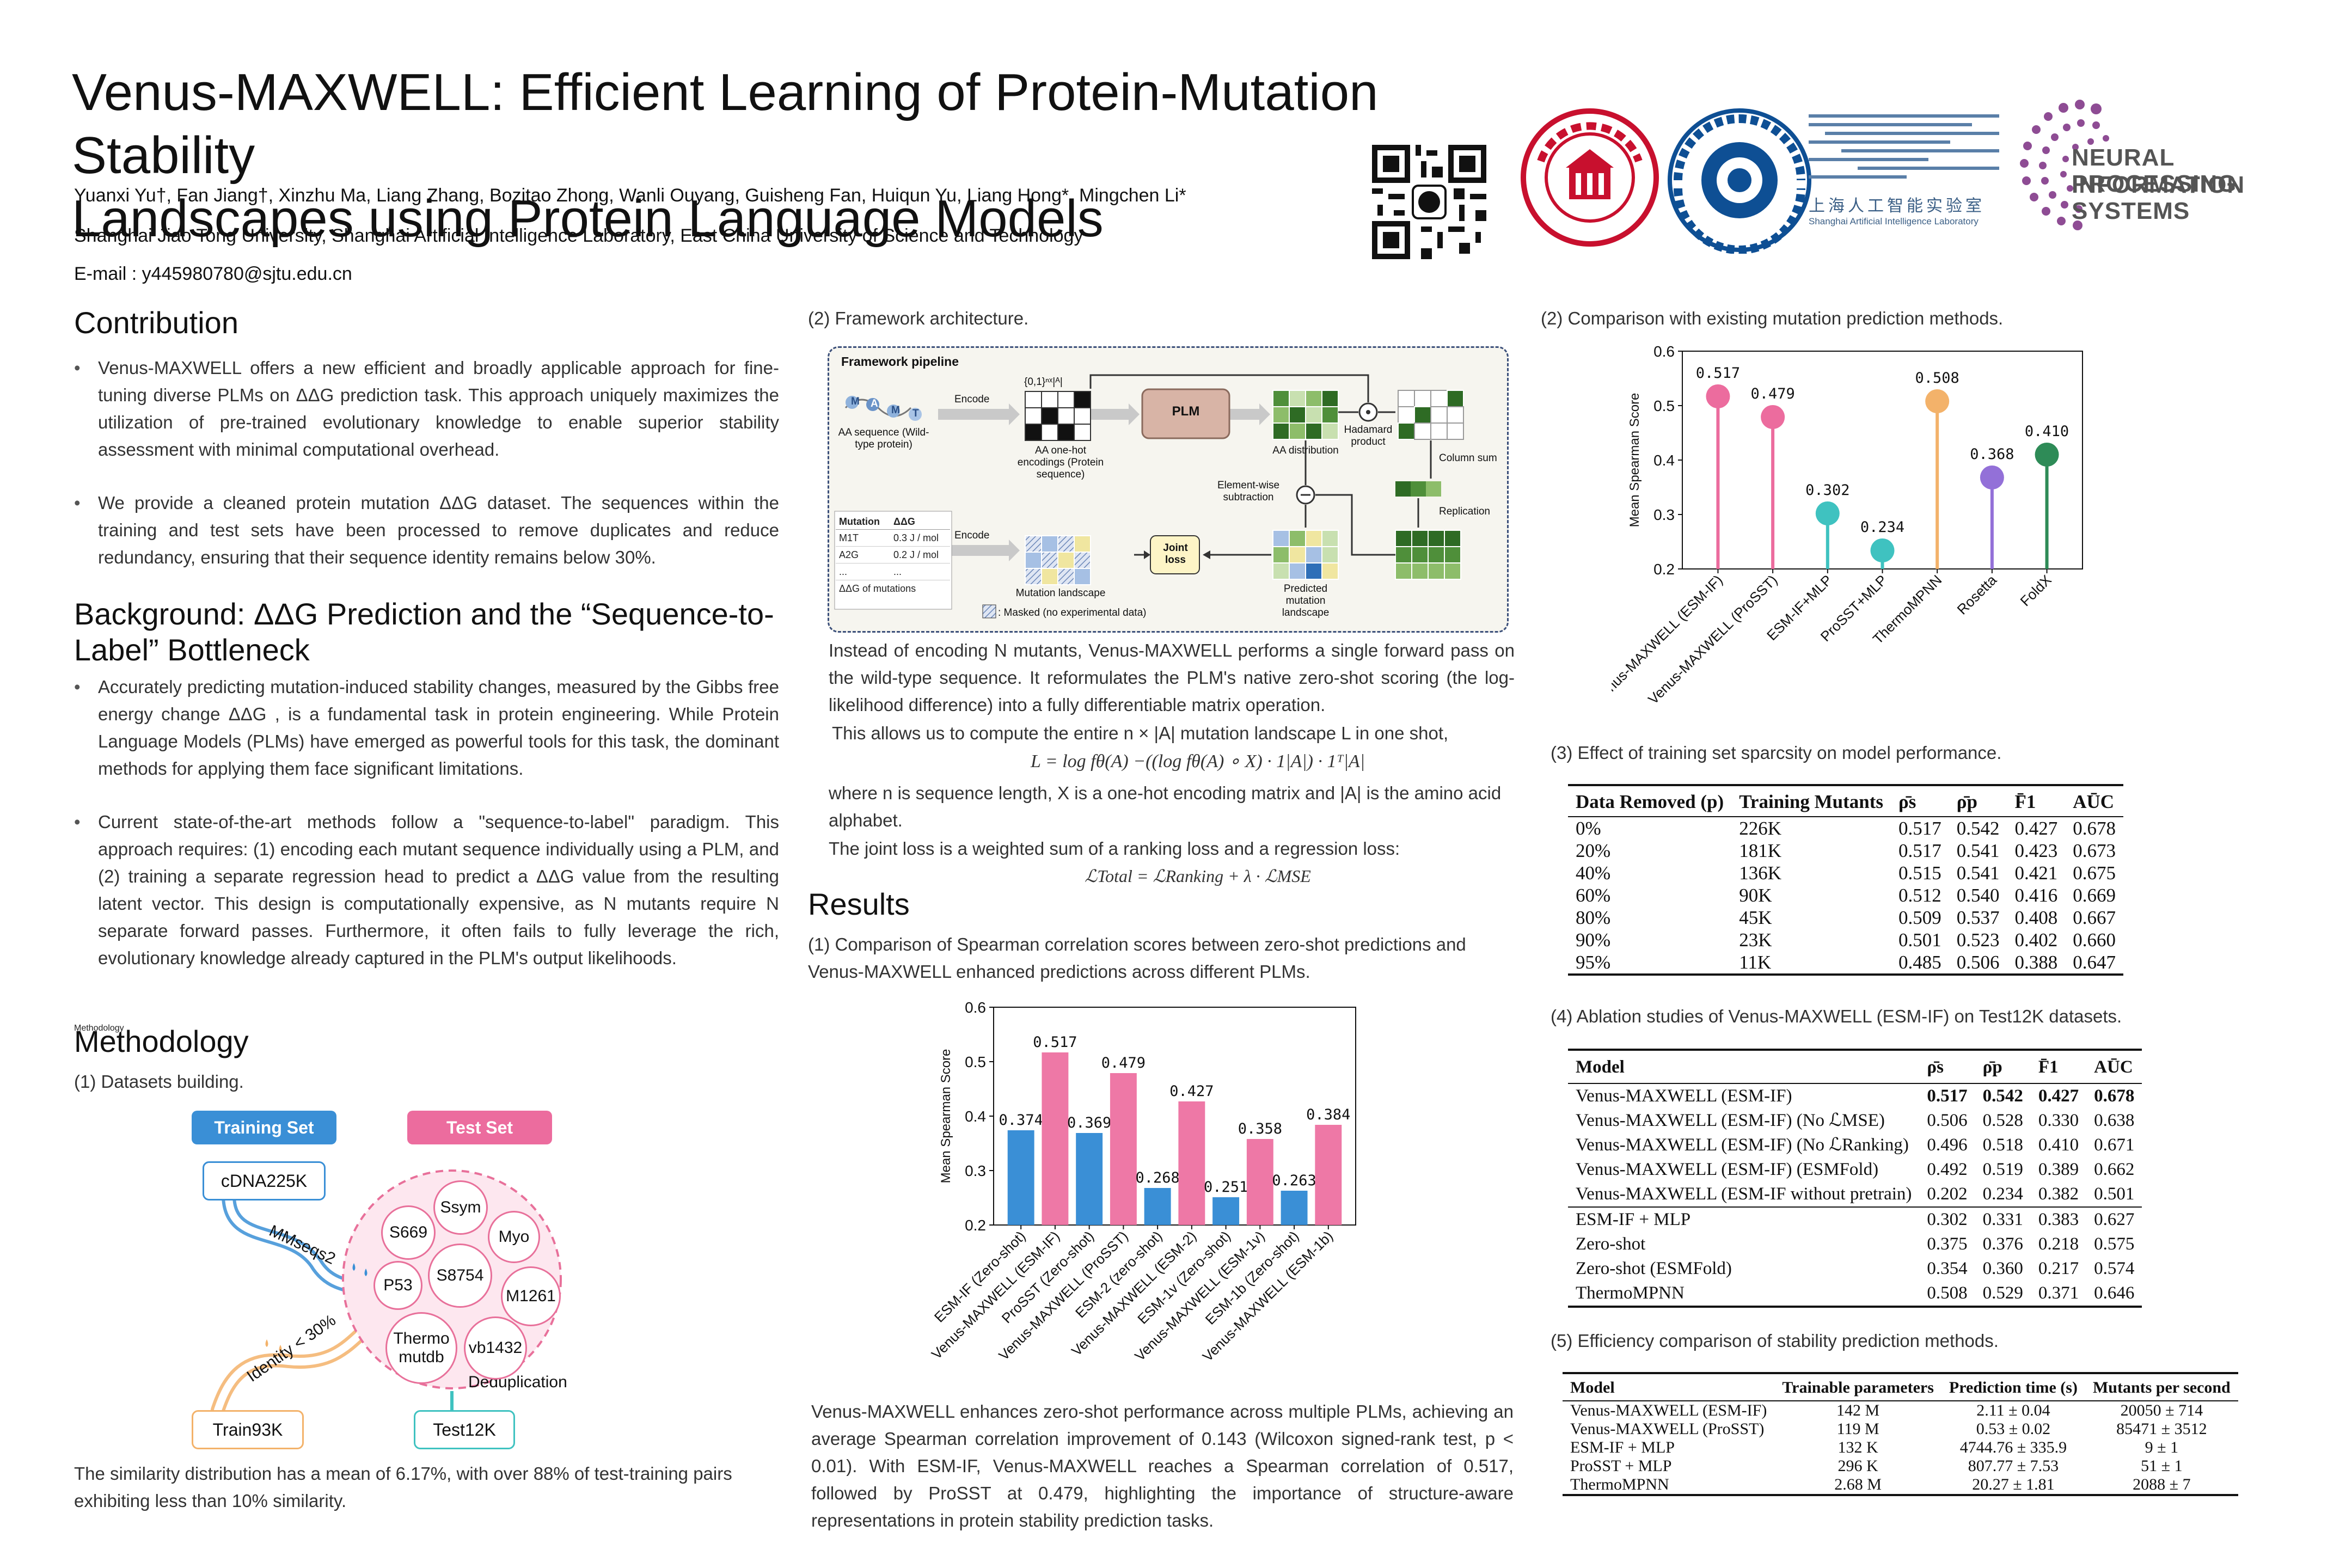 Image resolution: width=2352 pixels, height=1568 pixels. I want to click on y-tick-label: 0.3, so click(975, 1170).